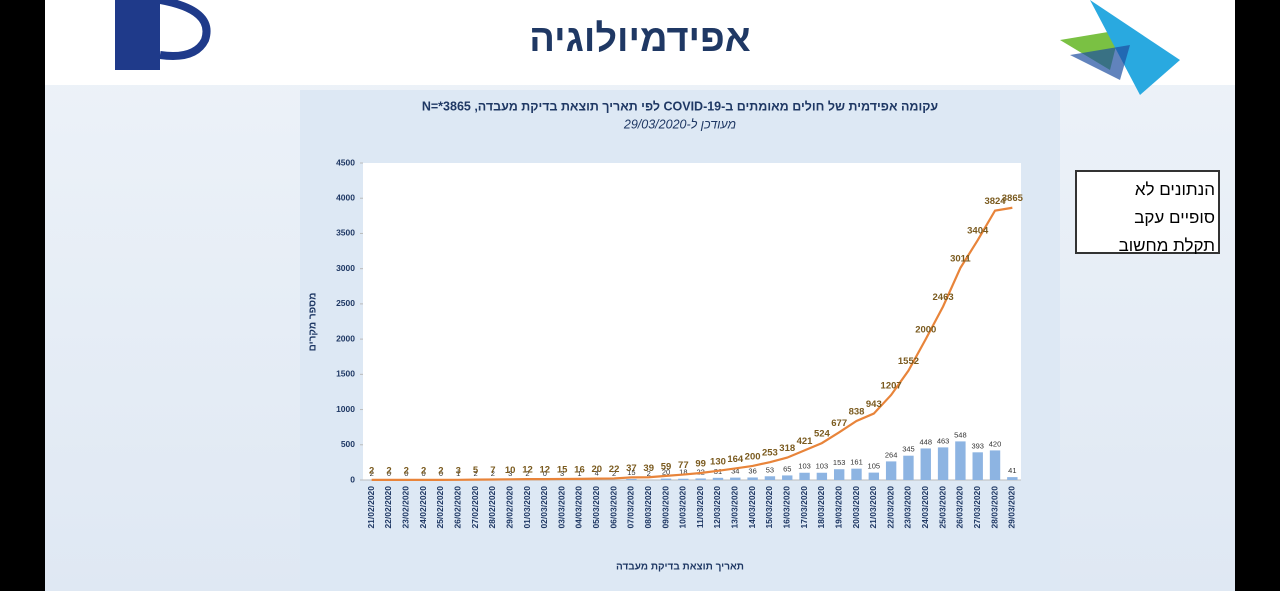 The image size is (1280, 591). I want to click on x-tick-label: 21/03/2020, so click(873, 507).